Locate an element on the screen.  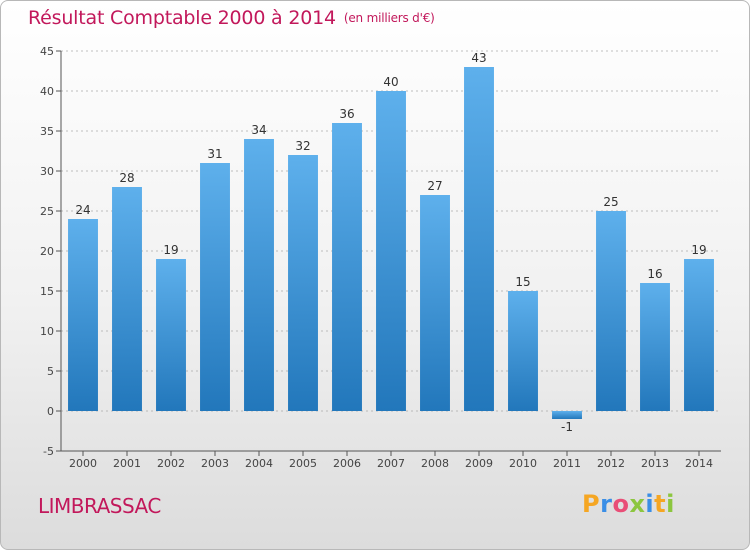
logo-letter: t is located at coordinates (660, 504).